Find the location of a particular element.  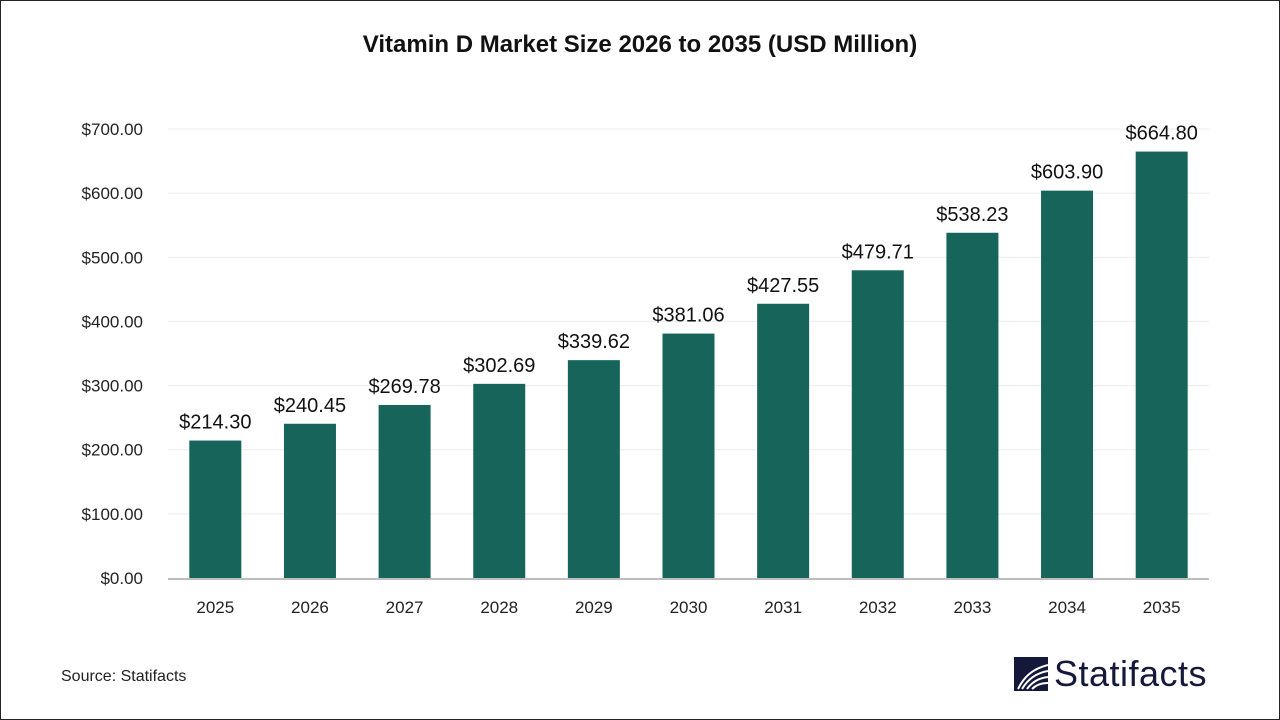

x-tick-label: 2033 is located at coordinates (972, 607).